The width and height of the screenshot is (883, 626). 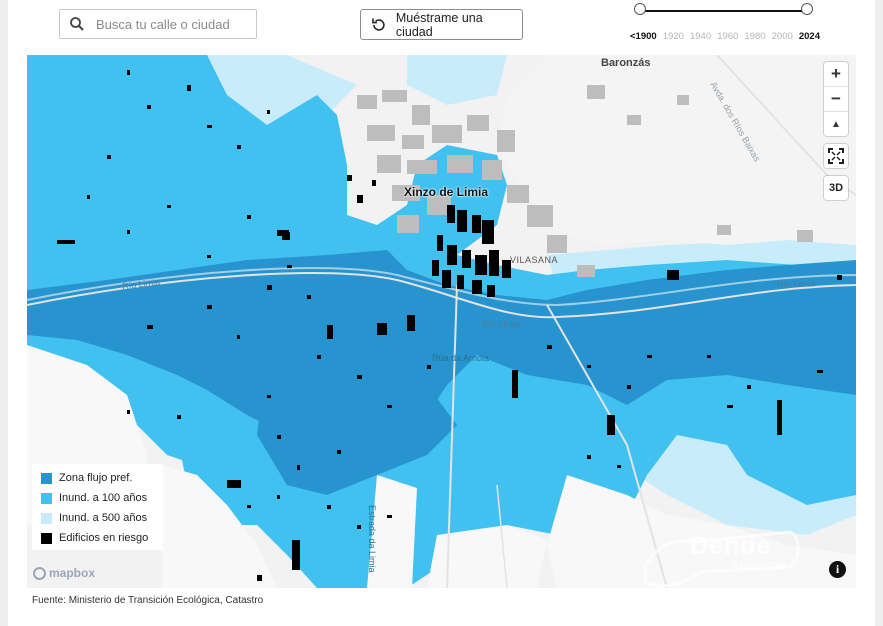 What do you see at coordinates (441, 287) in the screenshot?
I see `river-line` at bounding box center [441, 287].